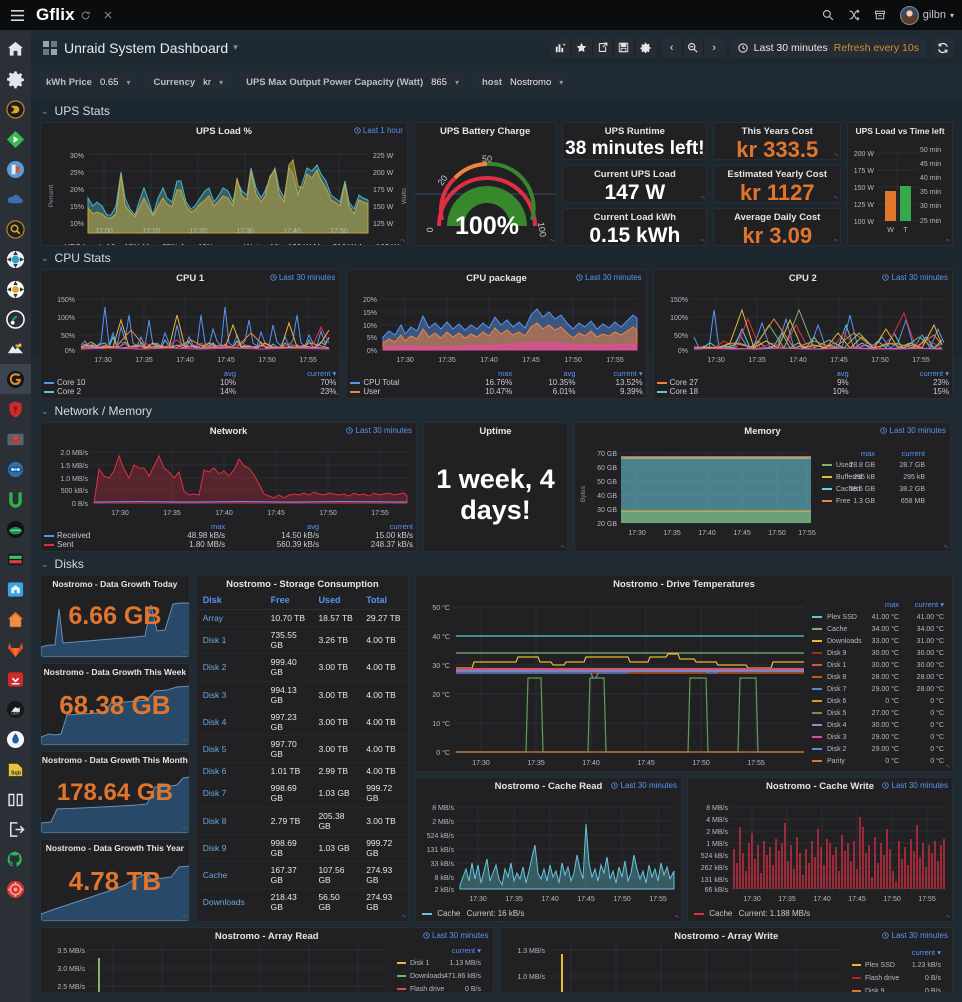  What do you see at coordinates (837, 665) in the screenshot?
I see `legend-label: Disk 1` at bounding box center [837, 665].